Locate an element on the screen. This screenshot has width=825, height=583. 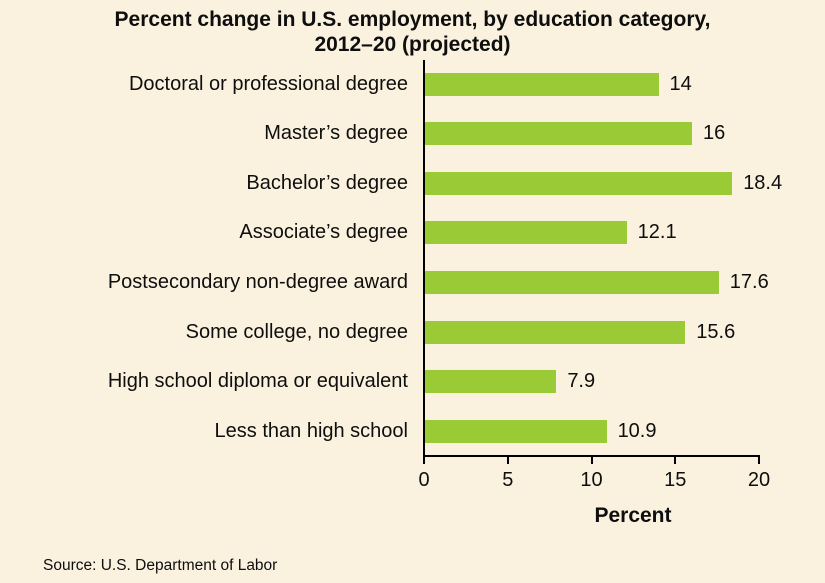
value-label: 17.6 is located at coordinates (749, 281).